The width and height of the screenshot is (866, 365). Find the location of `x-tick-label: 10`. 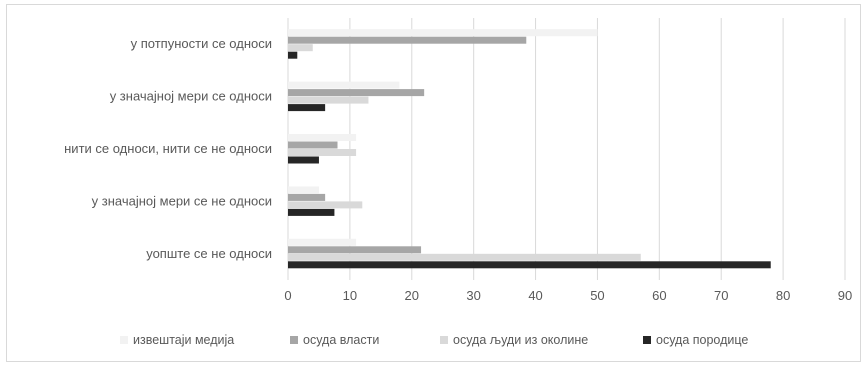

x-tick-label: 10 is located at coordinates (350, 295).